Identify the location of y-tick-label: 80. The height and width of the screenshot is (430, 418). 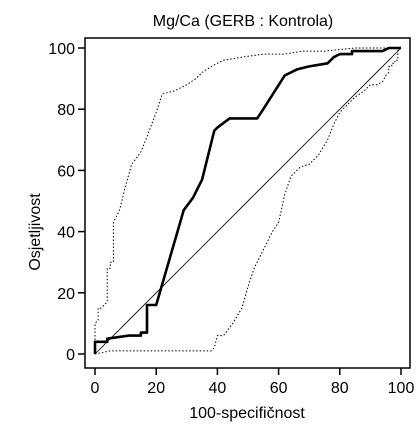
(66, 110).